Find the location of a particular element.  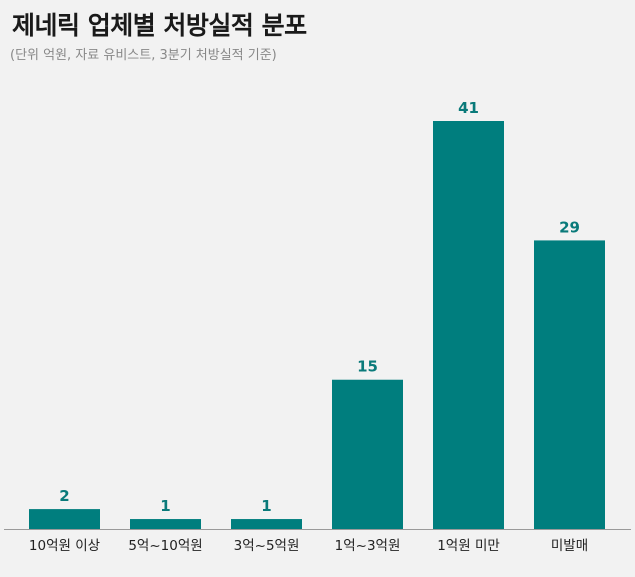

value-label-4: 15 is located at coordinates (367, 367).